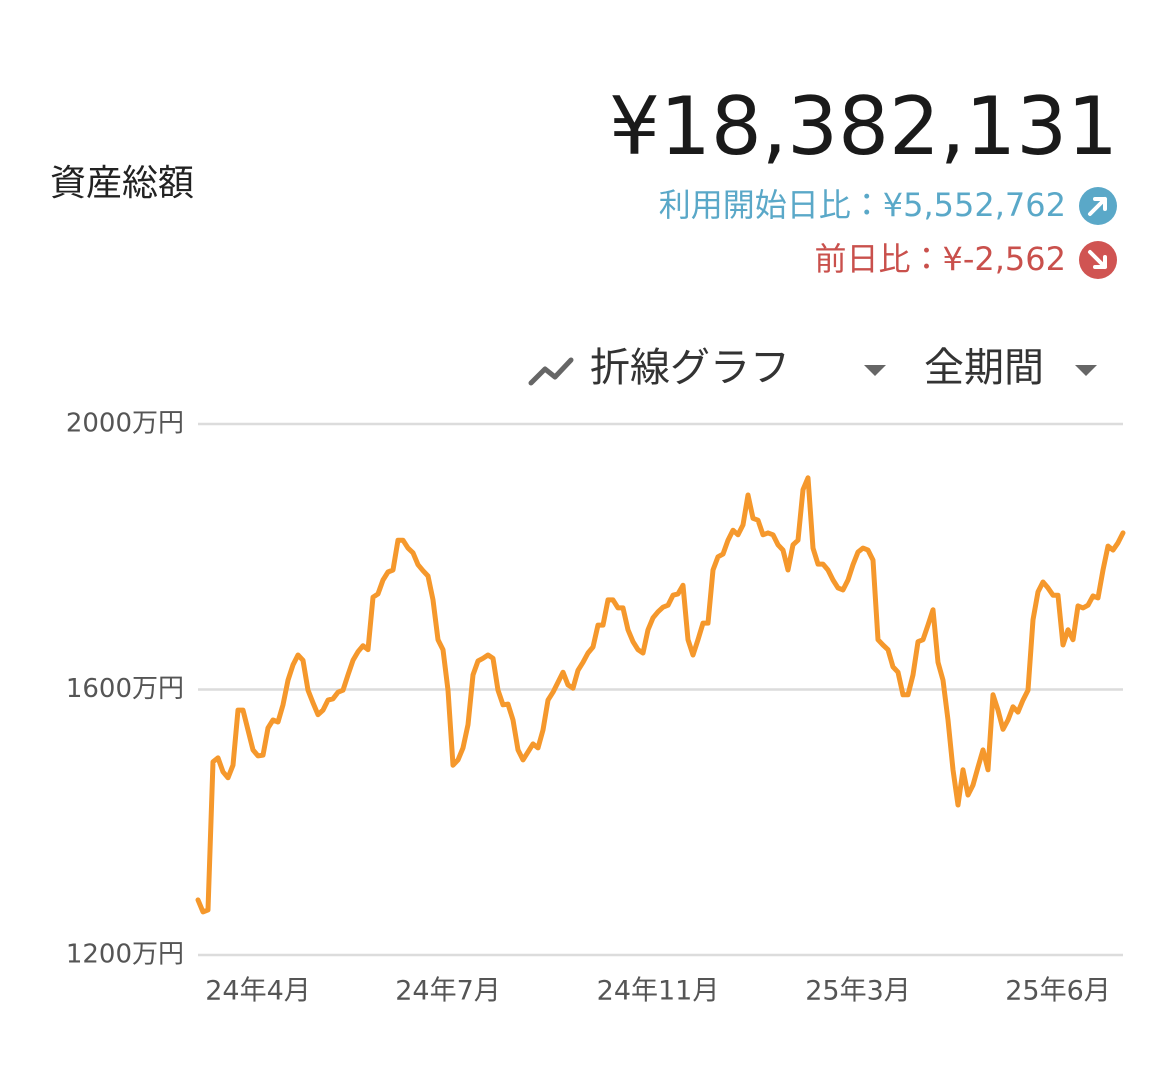 The height and width of the screenshot is (1084, 1170). Describe the element at coordinates (125, 689) in the screenshot. I see `y-tick-label: 1600万円` at that location.